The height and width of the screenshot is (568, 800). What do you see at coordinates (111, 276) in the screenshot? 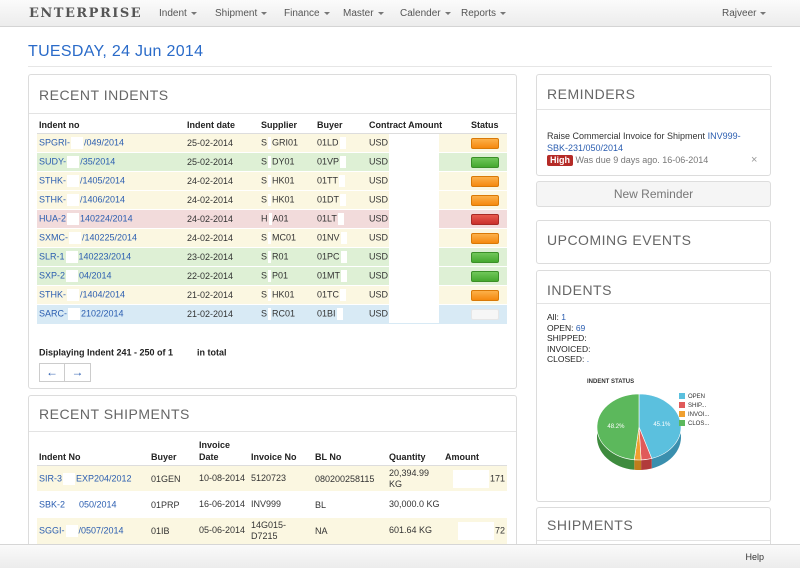
I see `indent-no-link: SXP-2 04/2014` at bounding box center [111, 276].